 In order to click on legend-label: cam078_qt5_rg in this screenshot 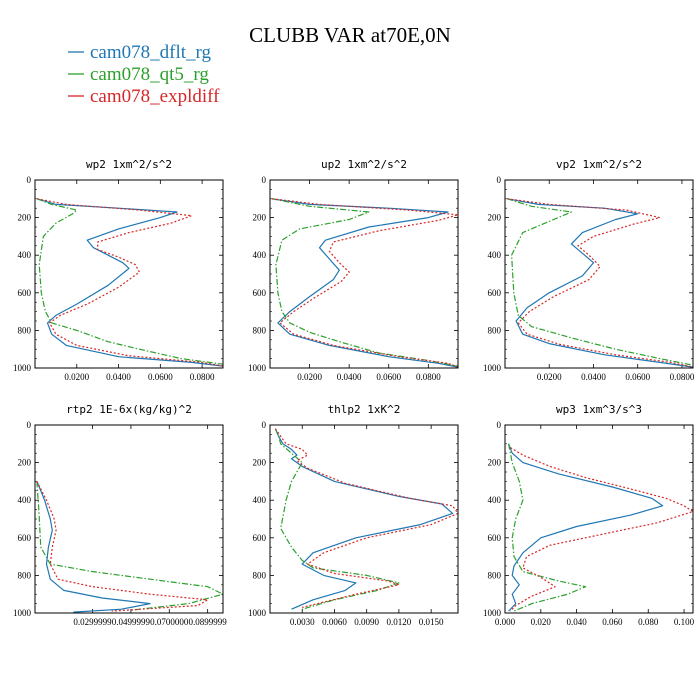, I will do `click(149, 74)`.